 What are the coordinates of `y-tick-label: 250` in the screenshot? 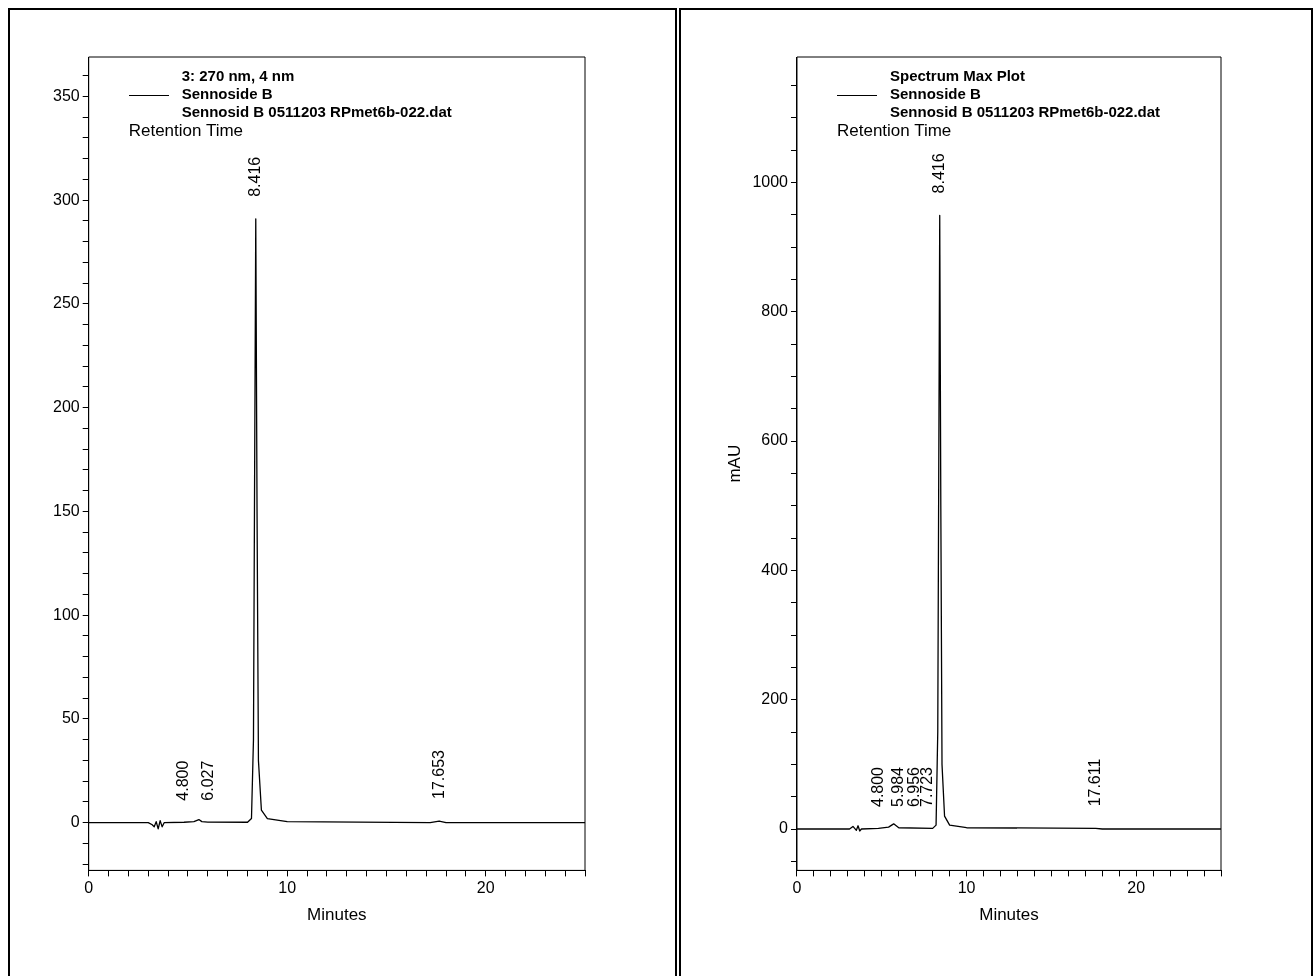 It's located at (66, 303).